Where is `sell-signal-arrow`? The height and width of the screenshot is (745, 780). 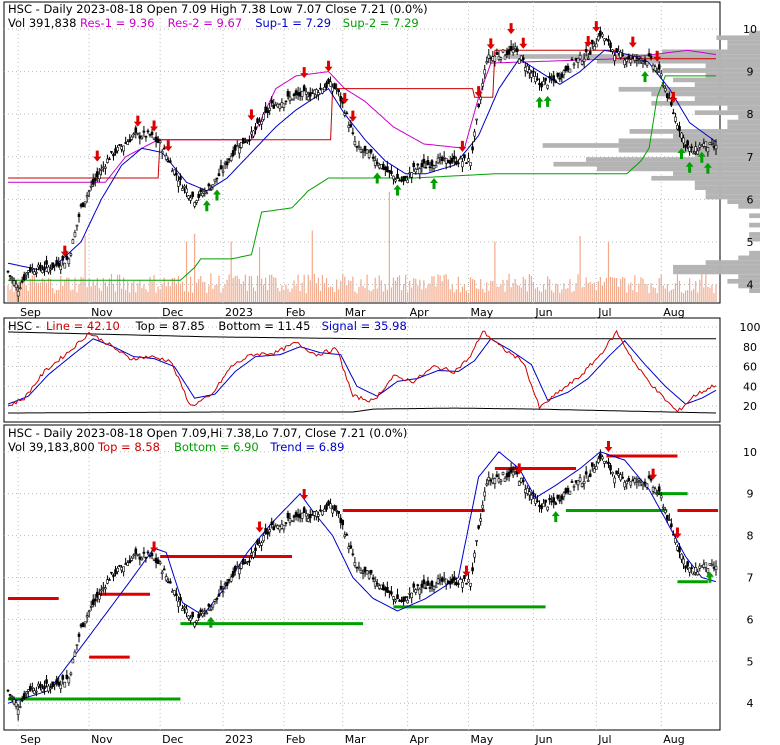
sell-signal-arrow is located at coordinates (511, 29).